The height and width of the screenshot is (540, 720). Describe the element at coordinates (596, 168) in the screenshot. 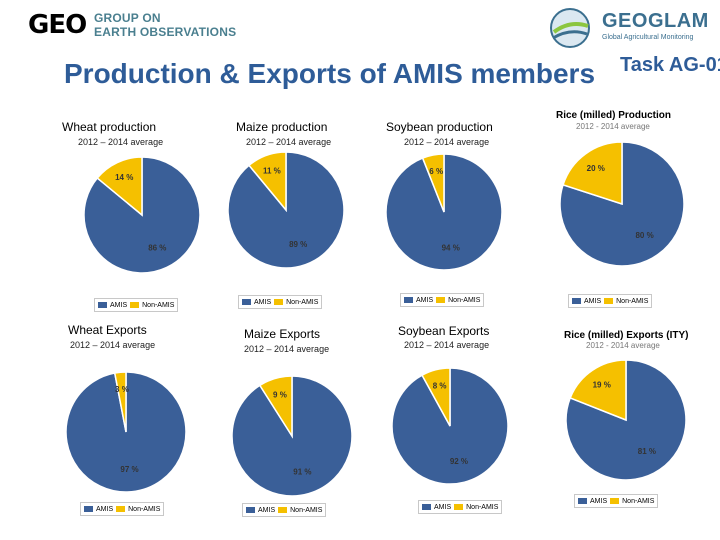

I see `pie-label-non-amis: 20 %` at that location.